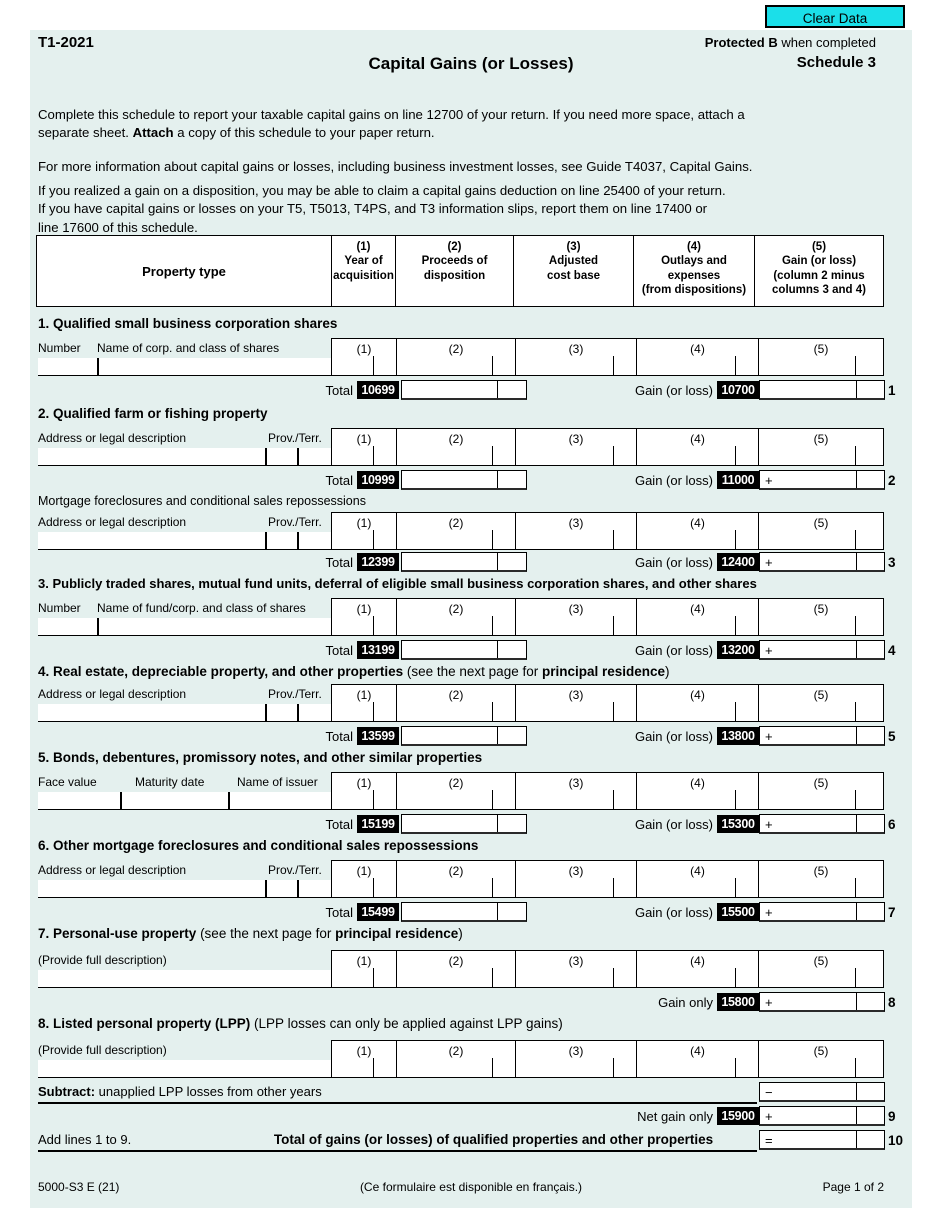  What do you see at coordinates (822, 650) in the screenshot?
I see `sec3-gain-amount-field: +` at bounding box center [822, 650].